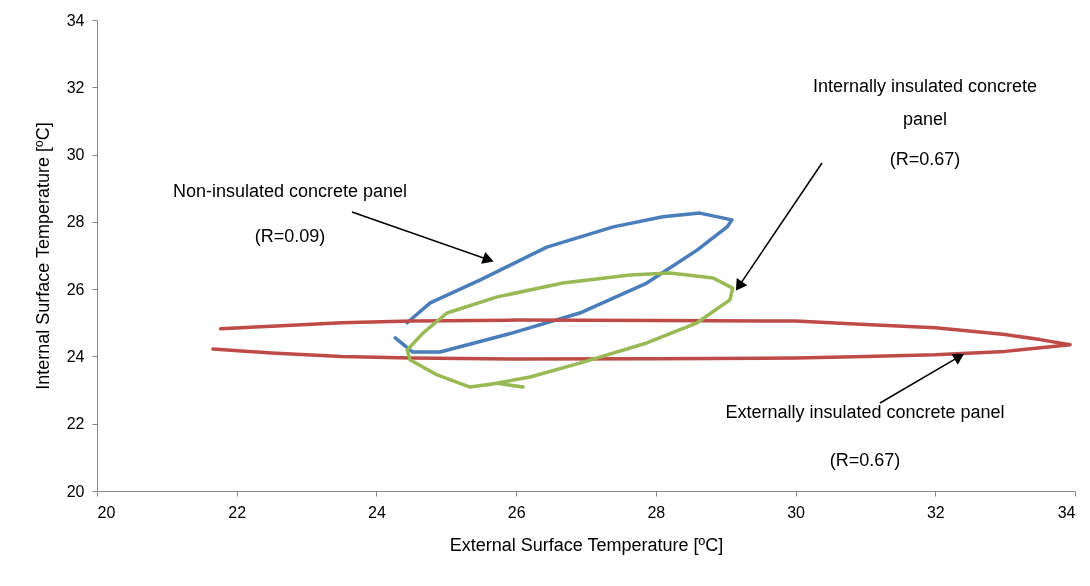 This screenshot has width=1090, height=586. Describe the element at coordinates (75, 20) in the screenshot. I see `y-tick-label: 34` at that location.